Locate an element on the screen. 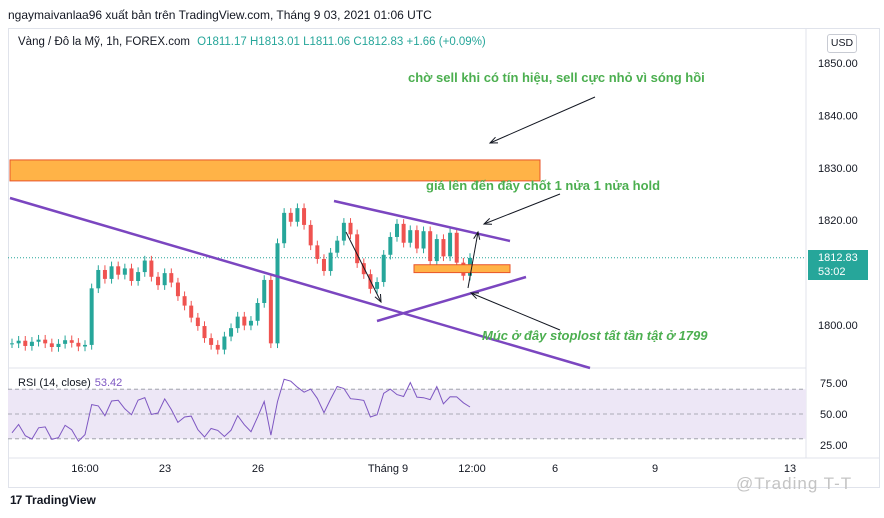  last-price-tag: 1812.83 53:02 is located at coordinates (838, 265).